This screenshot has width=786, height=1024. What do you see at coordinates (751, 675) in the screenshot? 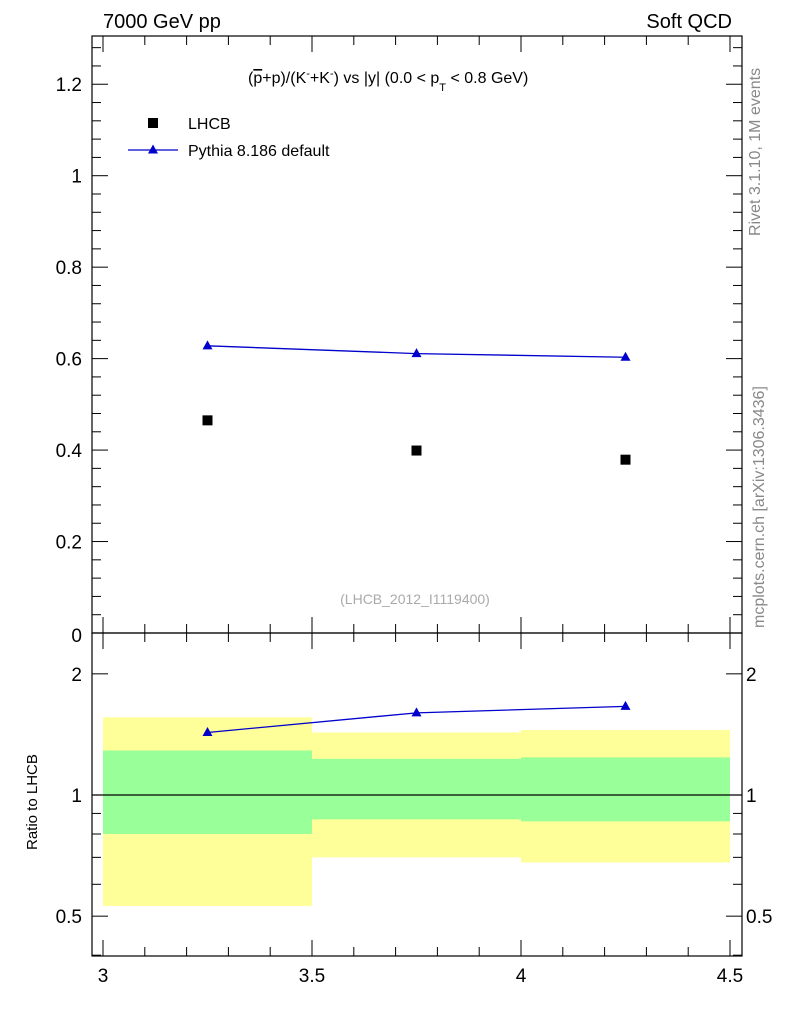
I see `ratio-y-tick-label-right: 2` at bounding box center [751, 675].